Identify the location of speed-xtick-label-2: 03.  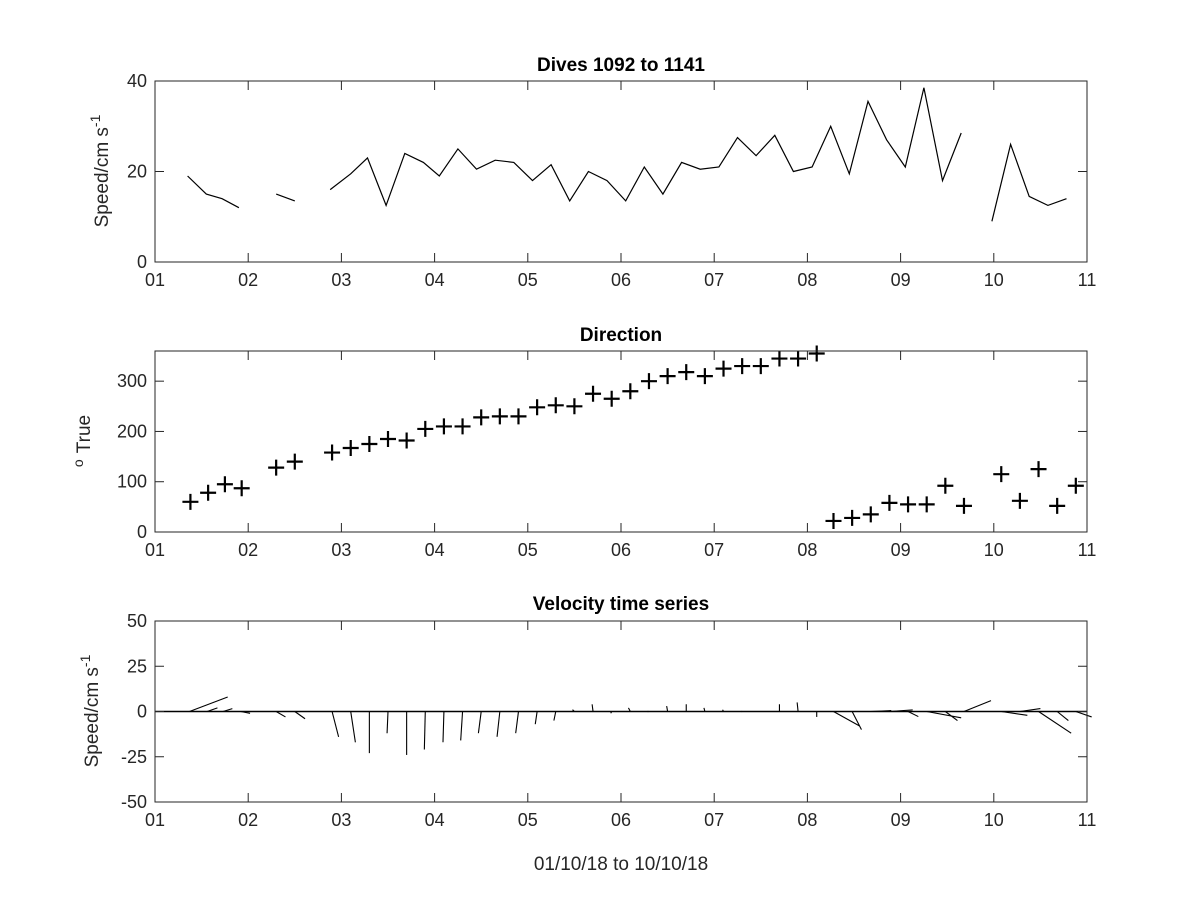
(341, 280).